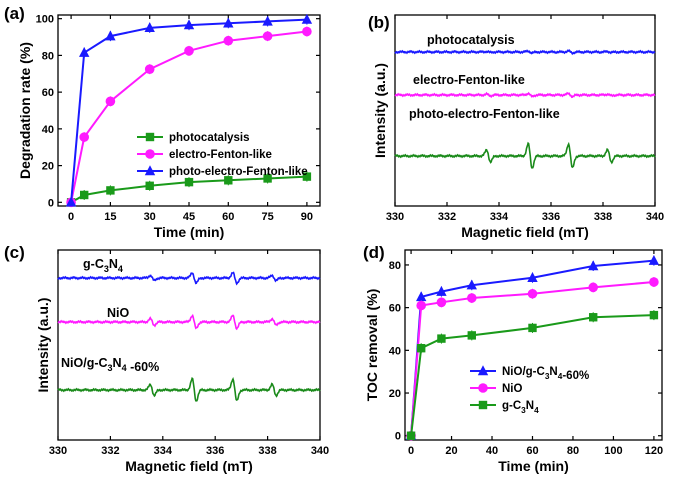  Describe the element at coordinates (395, 309) in the screenshot. I see `y-tick-label: 60` at that location.